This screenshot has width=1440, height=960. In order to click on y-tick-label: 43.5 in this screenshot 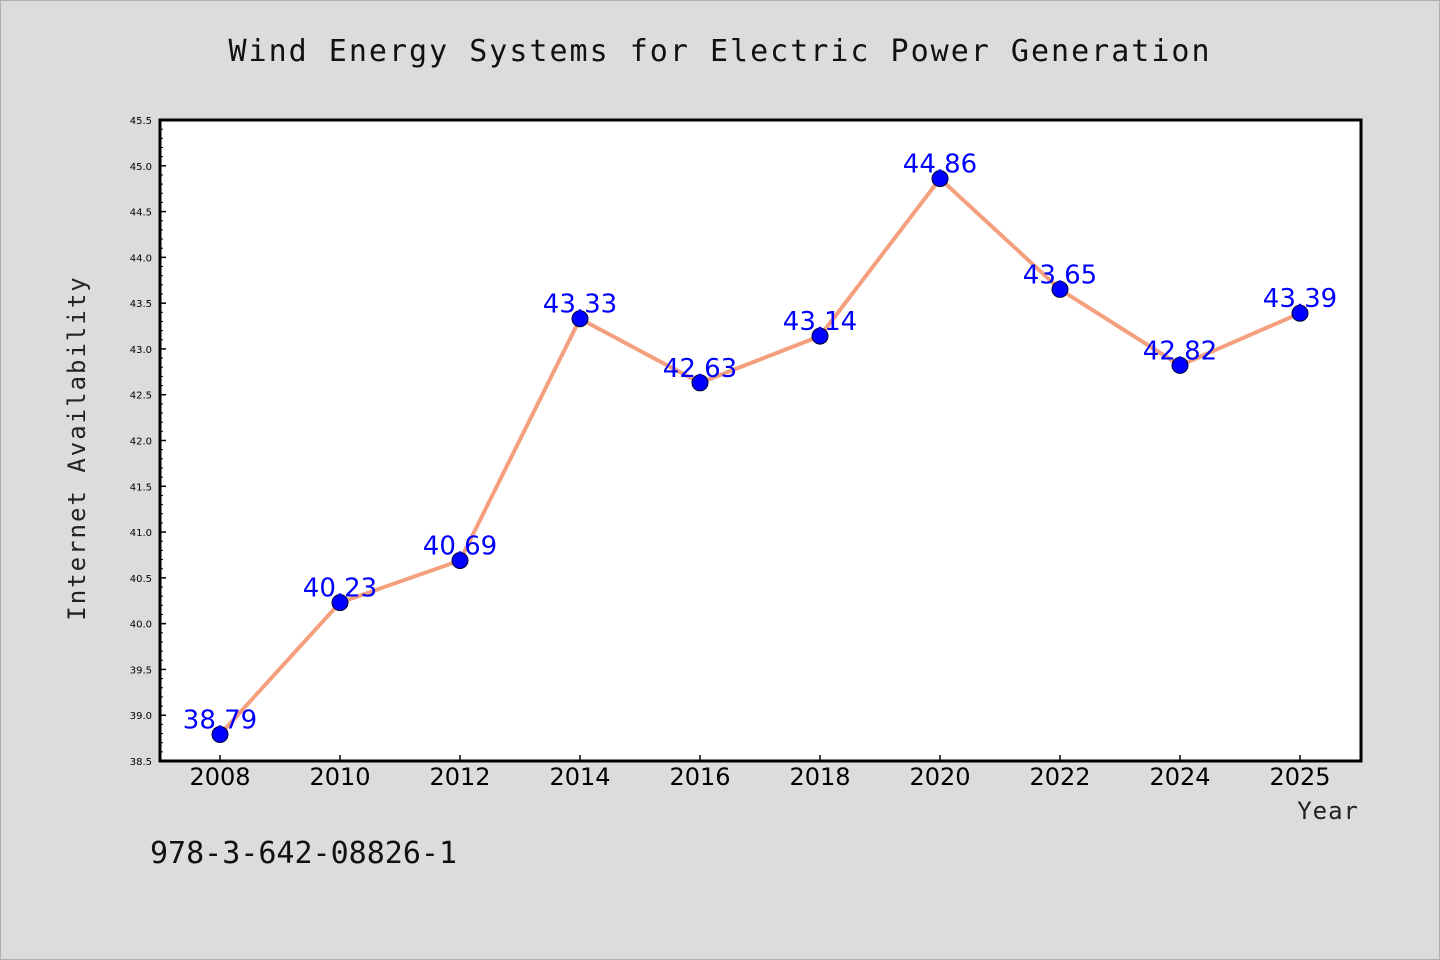, I will do `click(141, 304)`.